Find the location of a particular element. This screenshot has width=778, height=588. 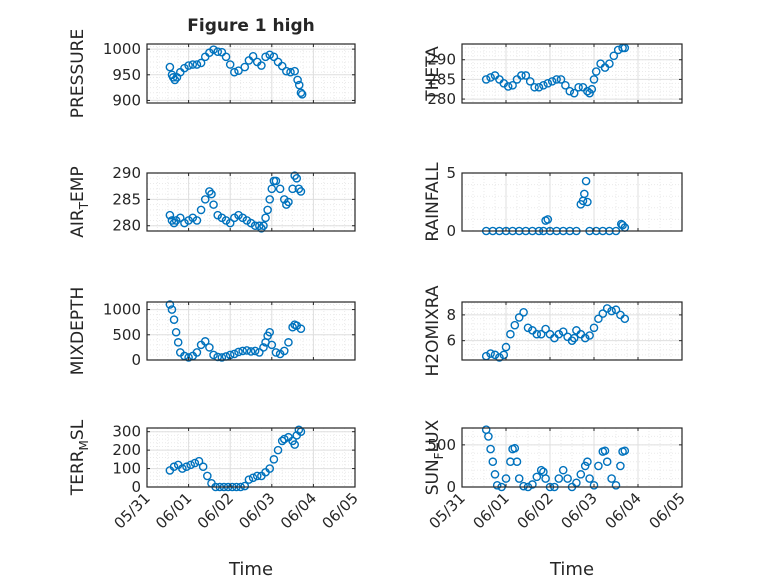

y-axis-label: MIXDEPTH is located at coordinates (78, 331).